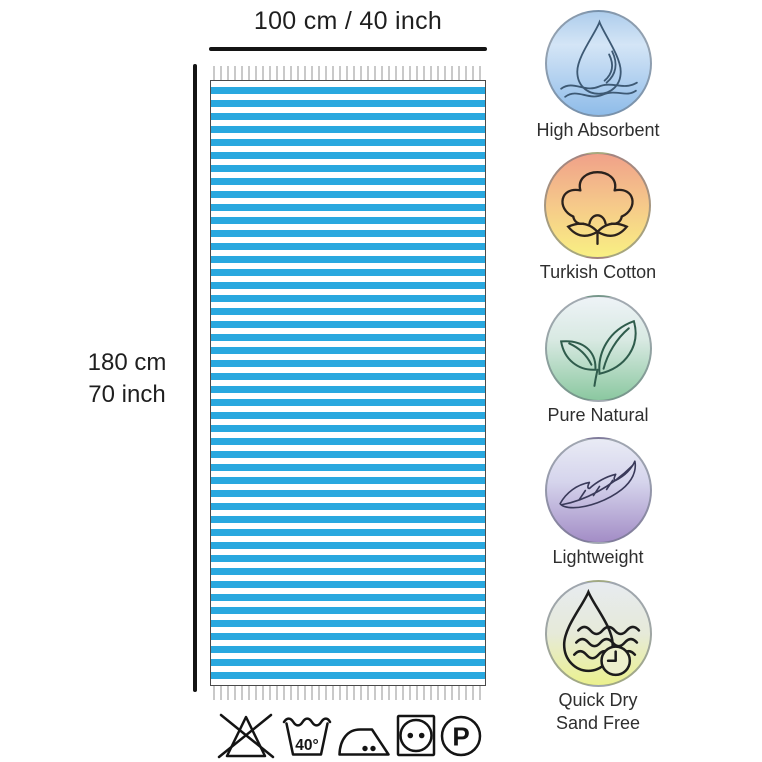 Image resolution: width=762 pixels, height=762 pixels. Describe the element at coordinates (598, 58) in the screenshot. I see `water-drop-icon` at that location.